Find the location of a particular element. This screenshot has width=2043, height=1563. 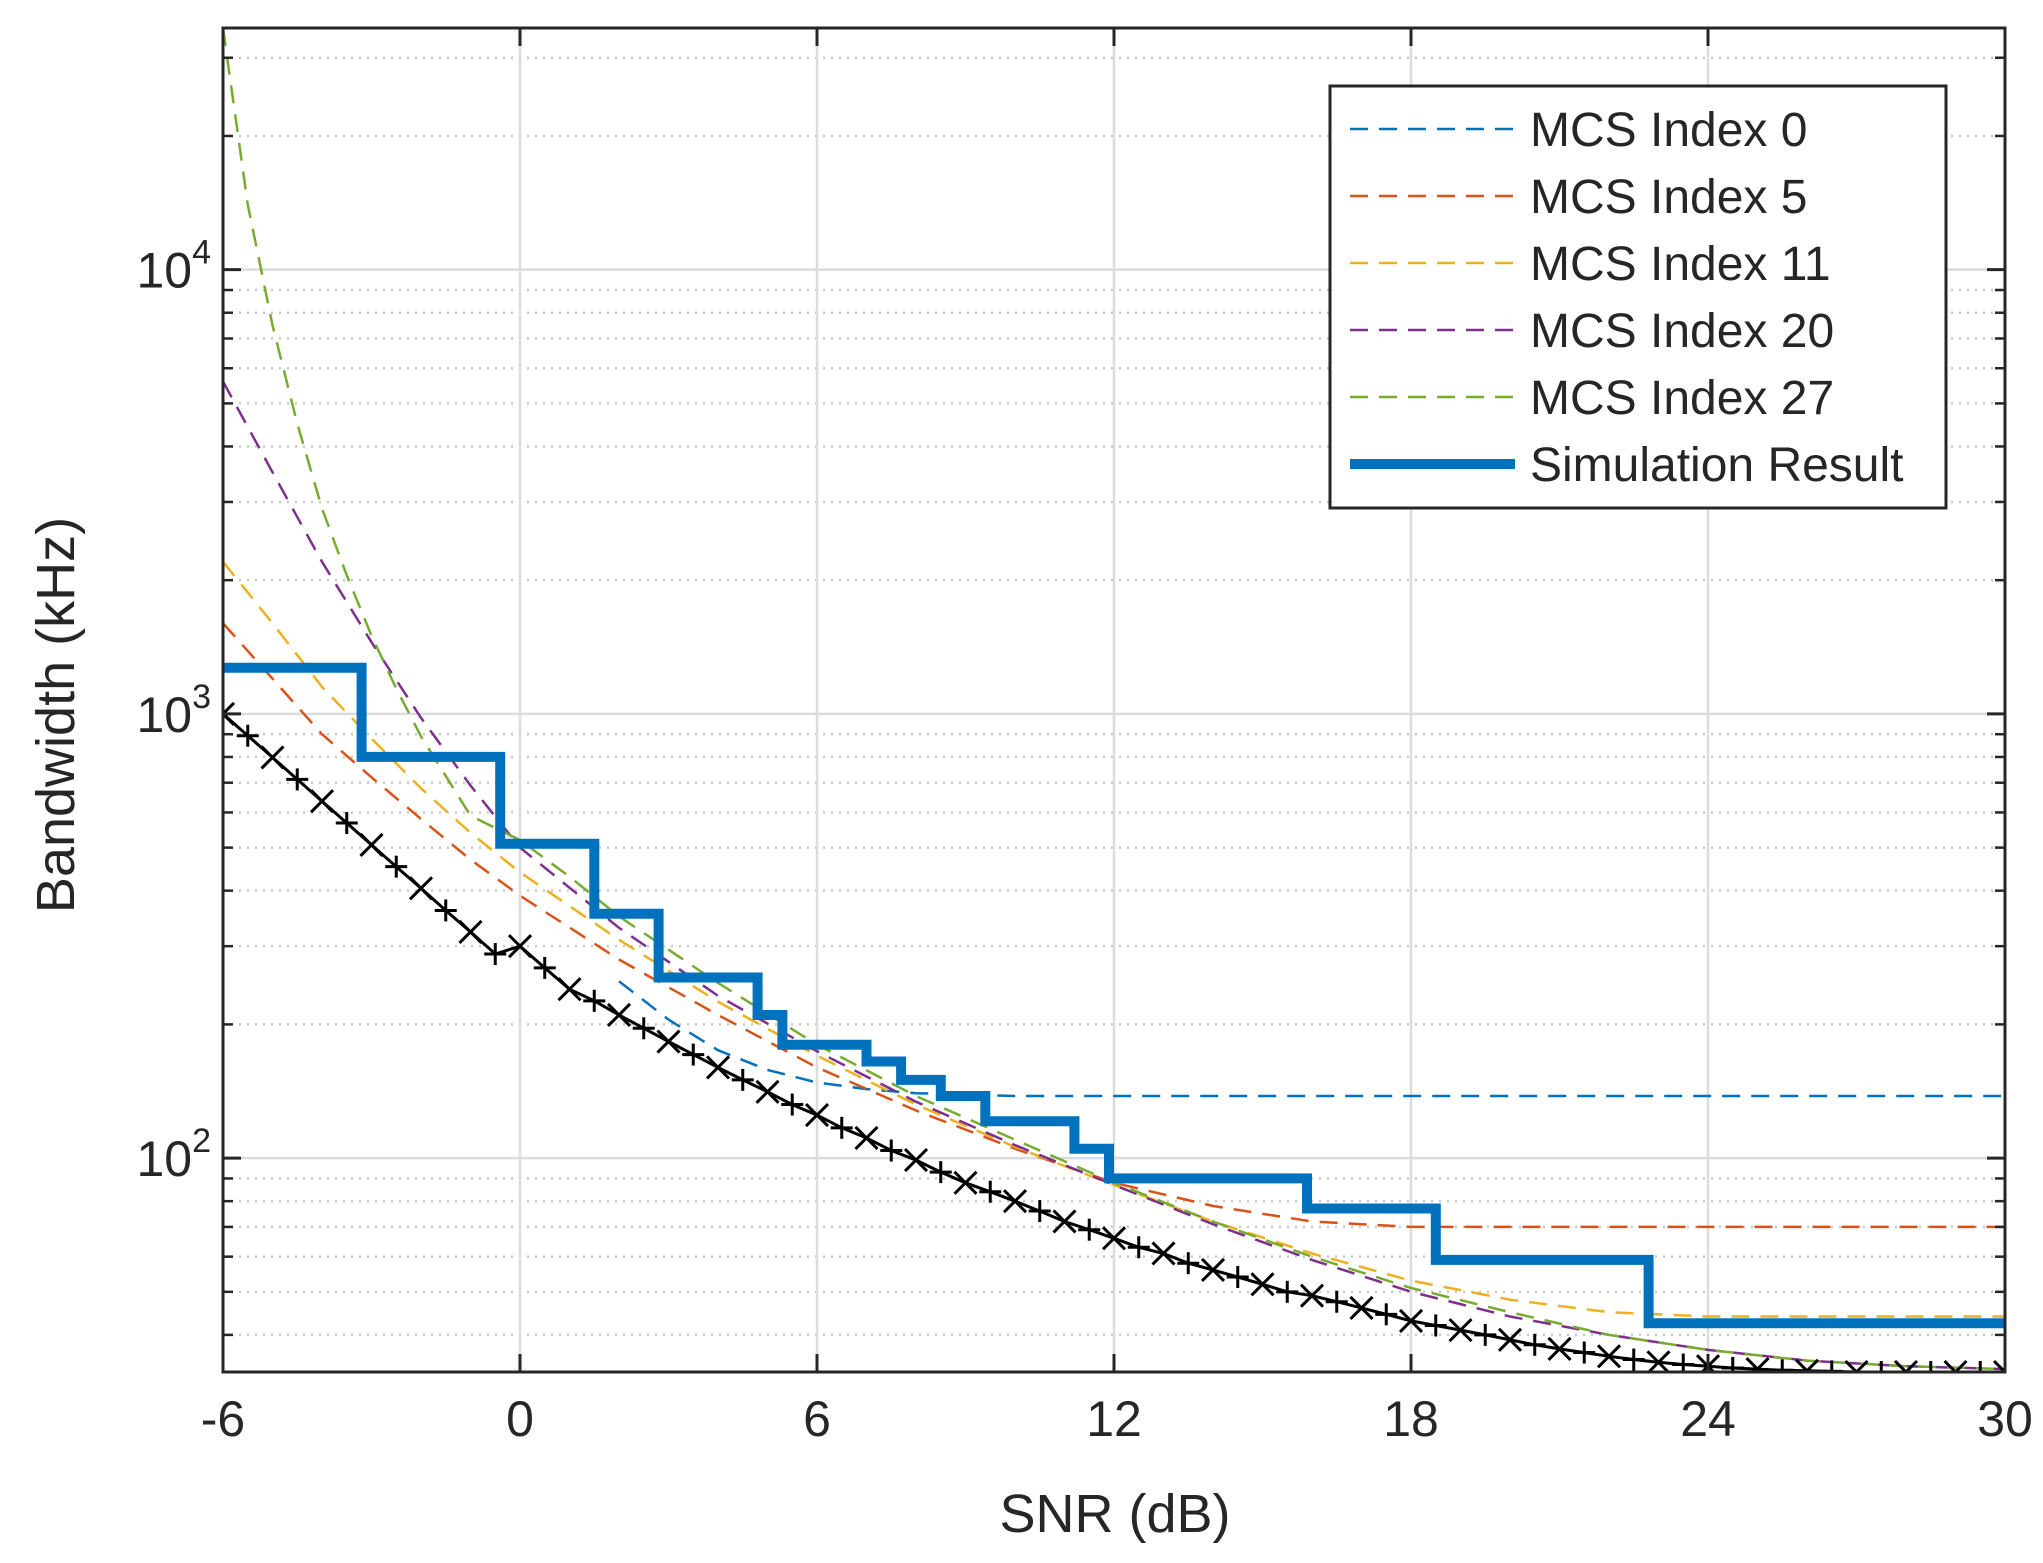

legend-label: MCS Index 27 is located at coordinates (1682, 398).